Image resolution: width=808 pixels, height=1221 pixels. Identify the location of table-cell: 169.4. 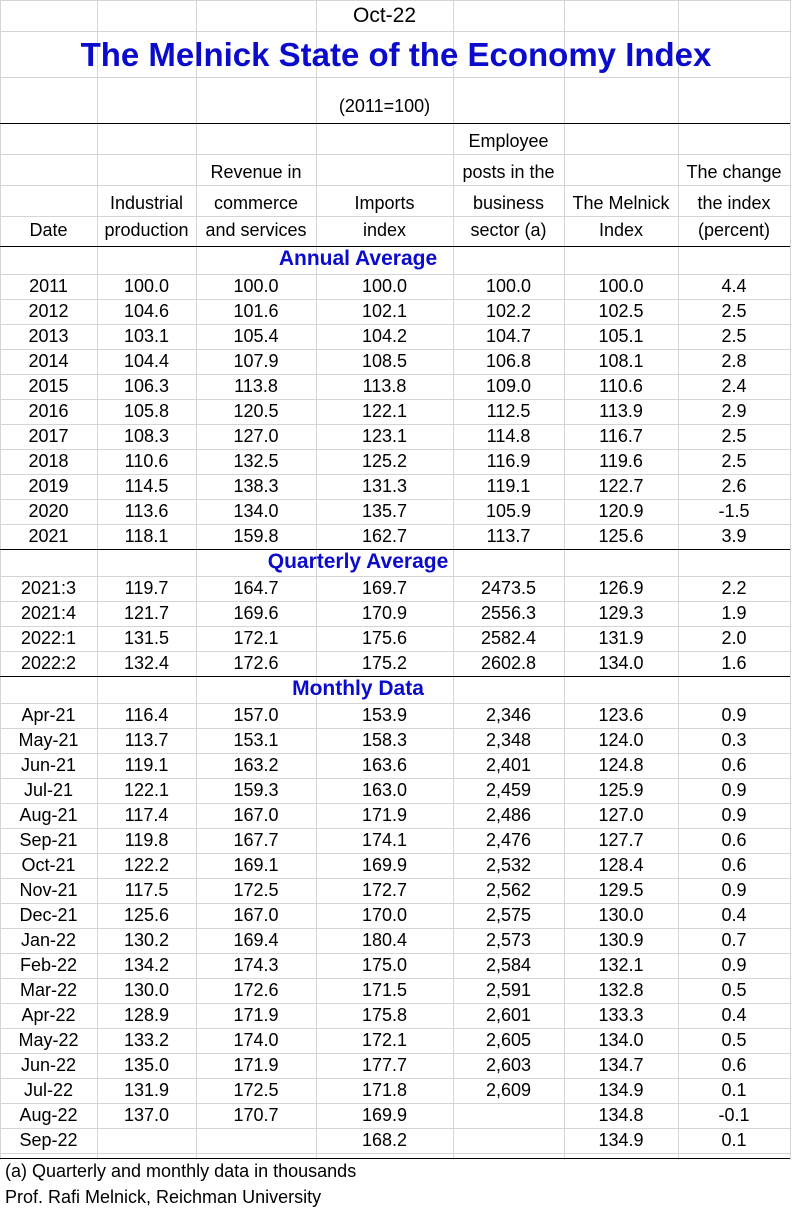
(256, 940).